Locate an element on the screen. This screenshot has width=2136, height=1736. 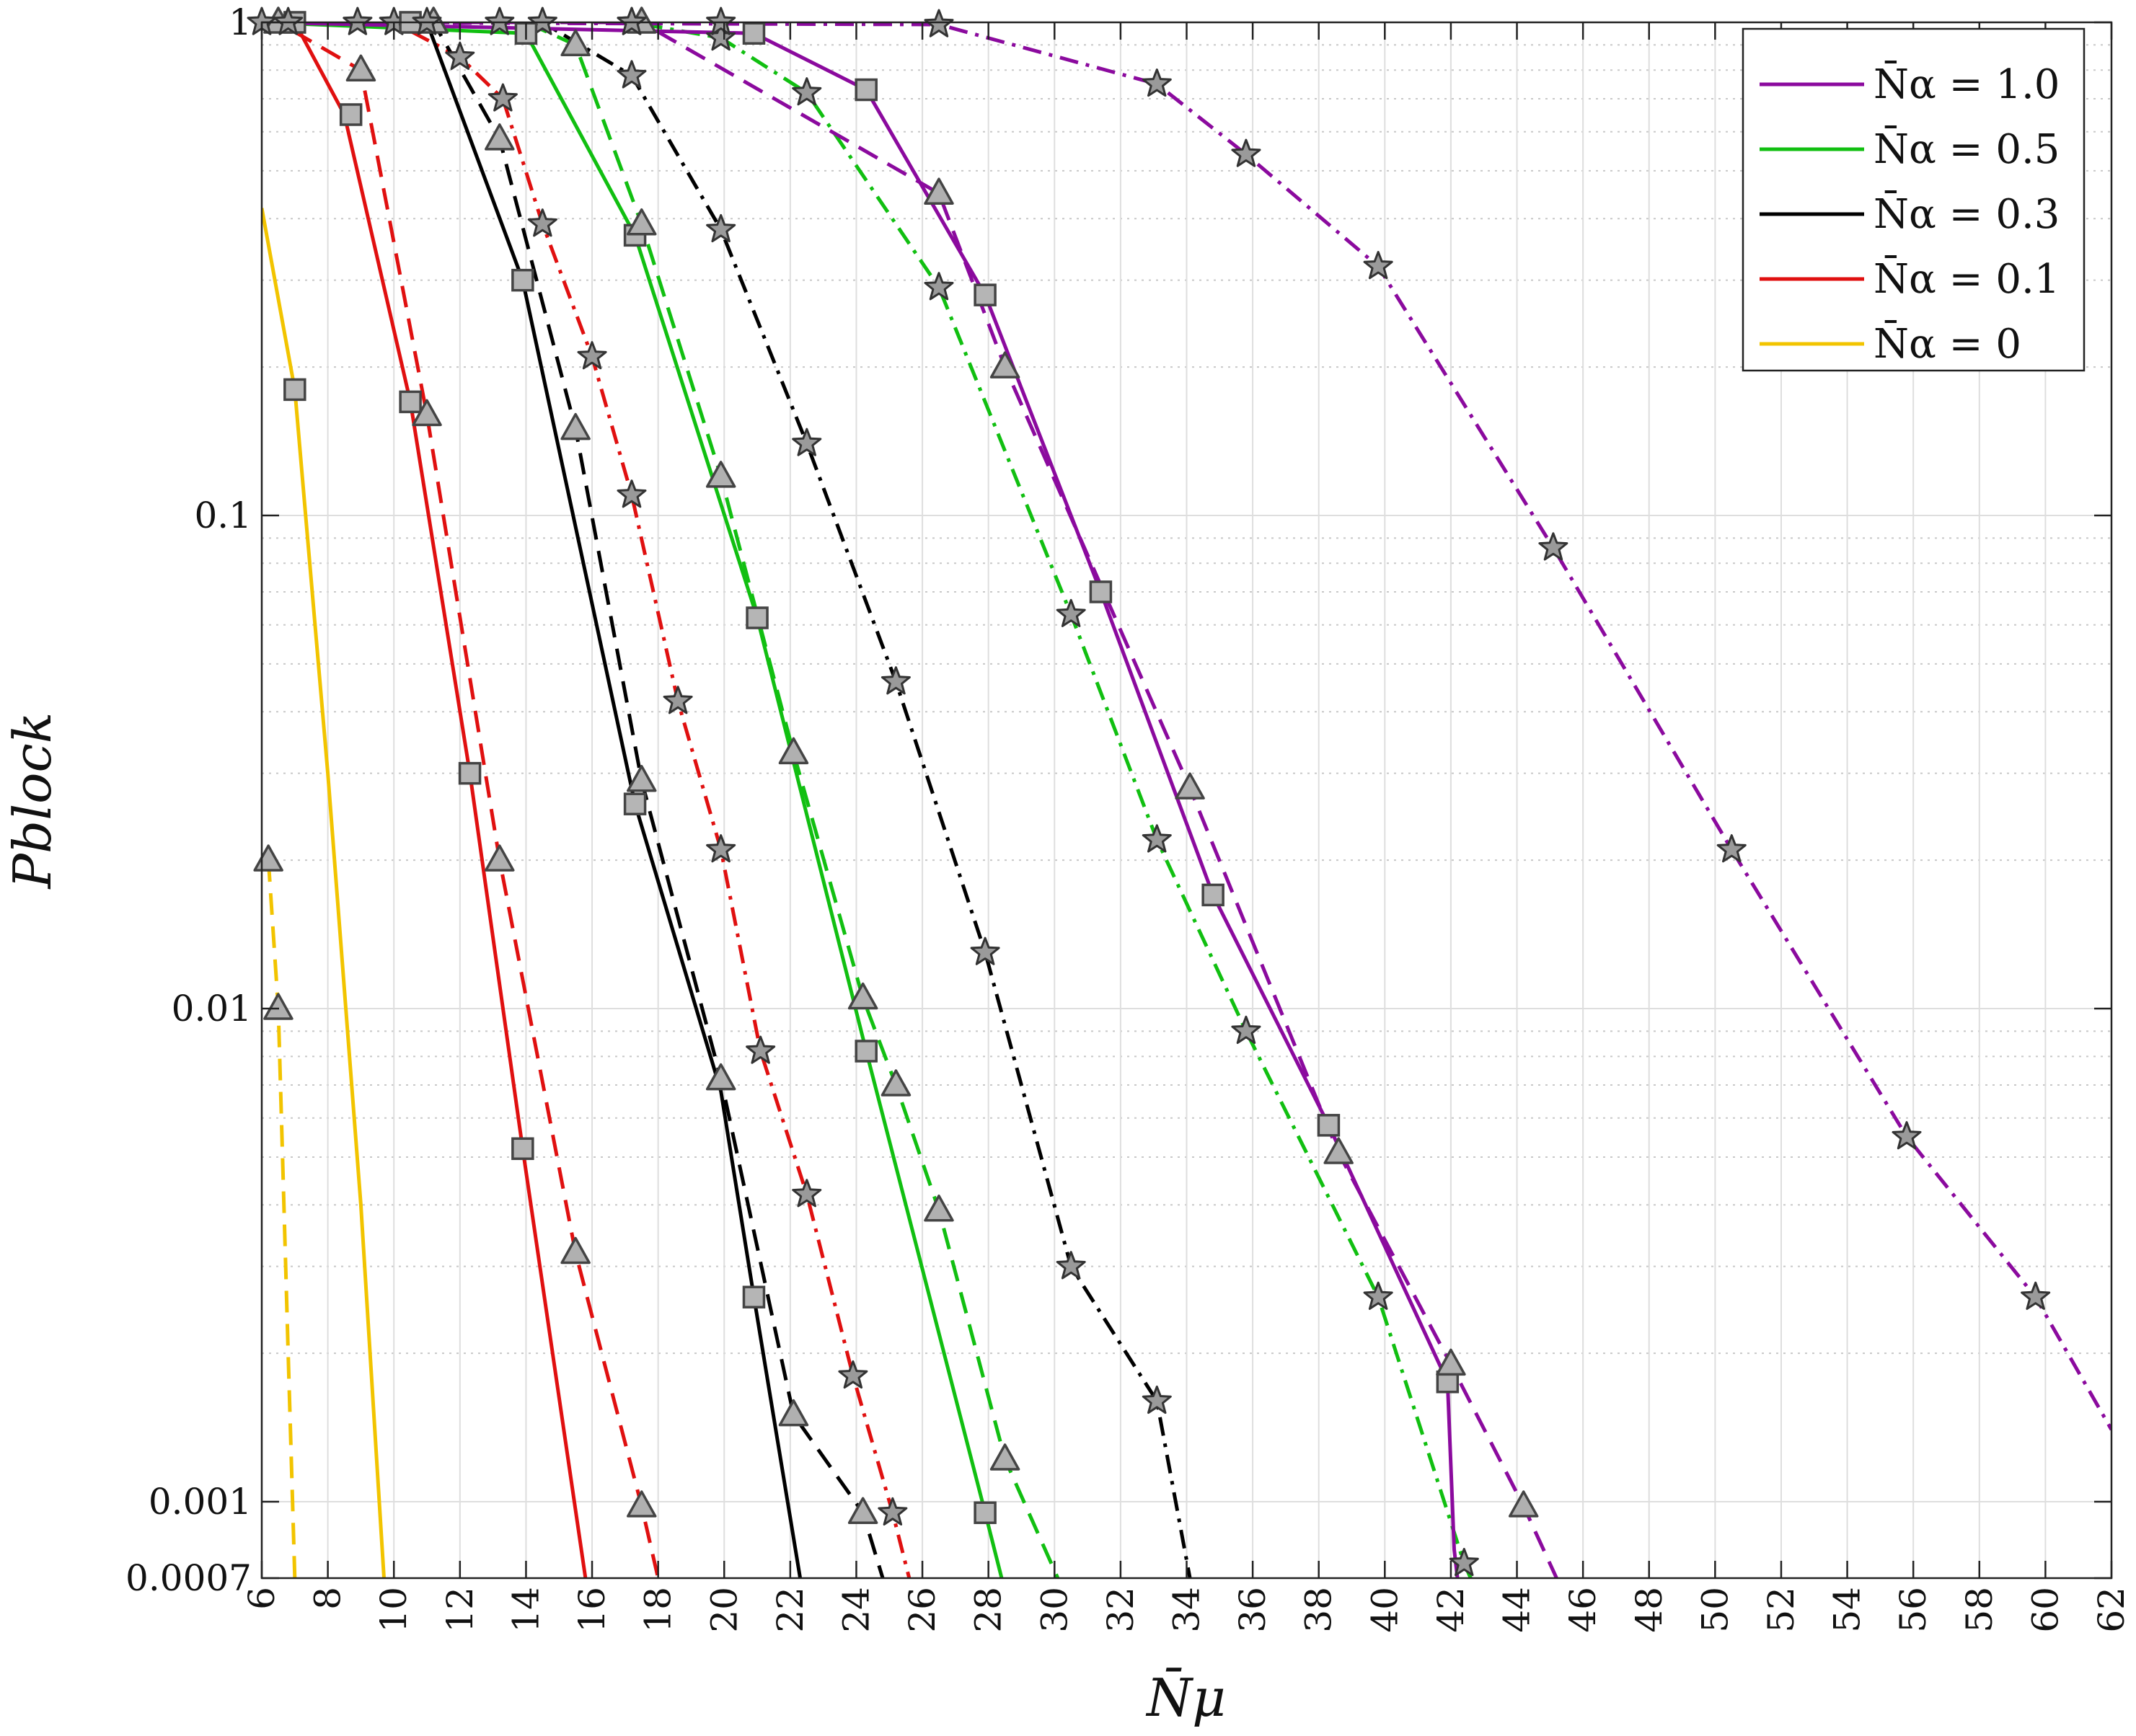
x-tick-label: 36 is located at coordinates (1253, 1610).